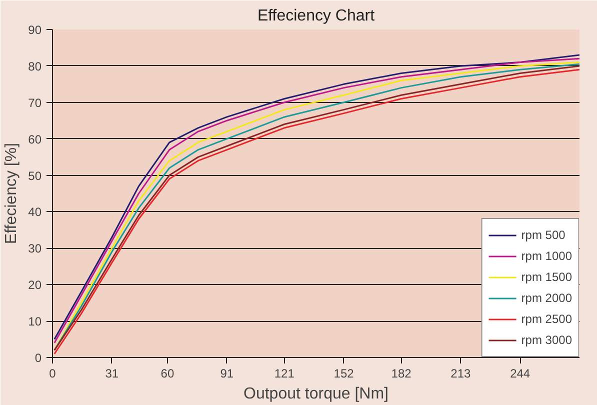 The height and width of the screenshot is (405, 597). Describe the element at coordinates (227, 373) in the screenshot. I see `x-tick-label: 91` at that location.